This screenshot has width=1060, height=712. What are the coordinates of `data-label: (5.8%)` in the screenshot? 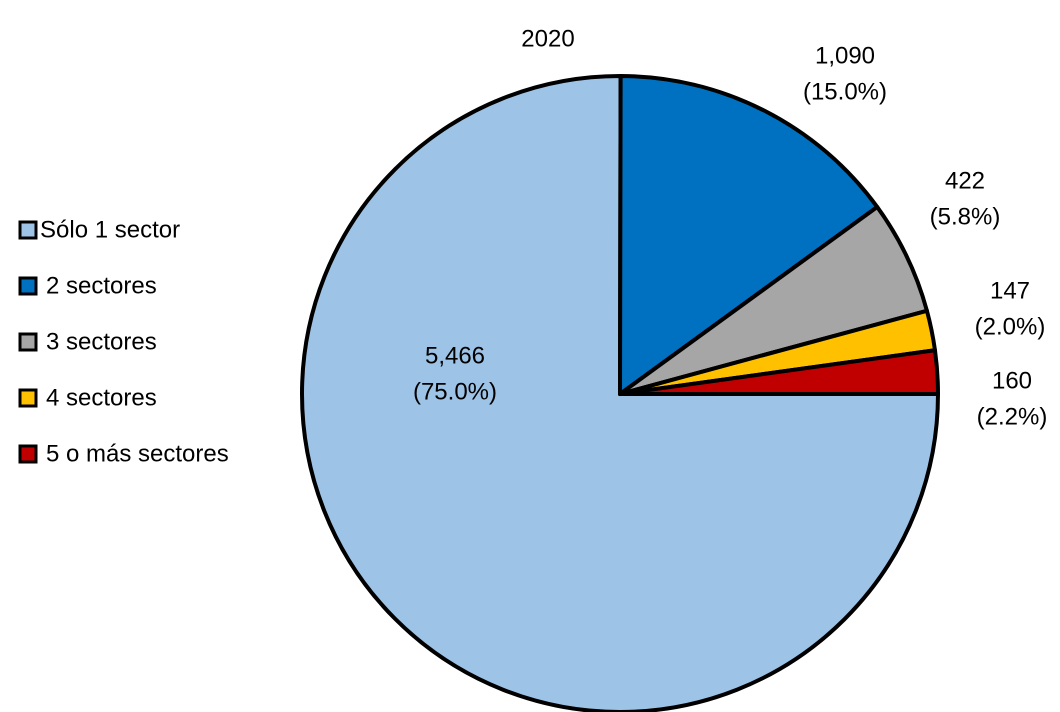 It's located at (965, 216).